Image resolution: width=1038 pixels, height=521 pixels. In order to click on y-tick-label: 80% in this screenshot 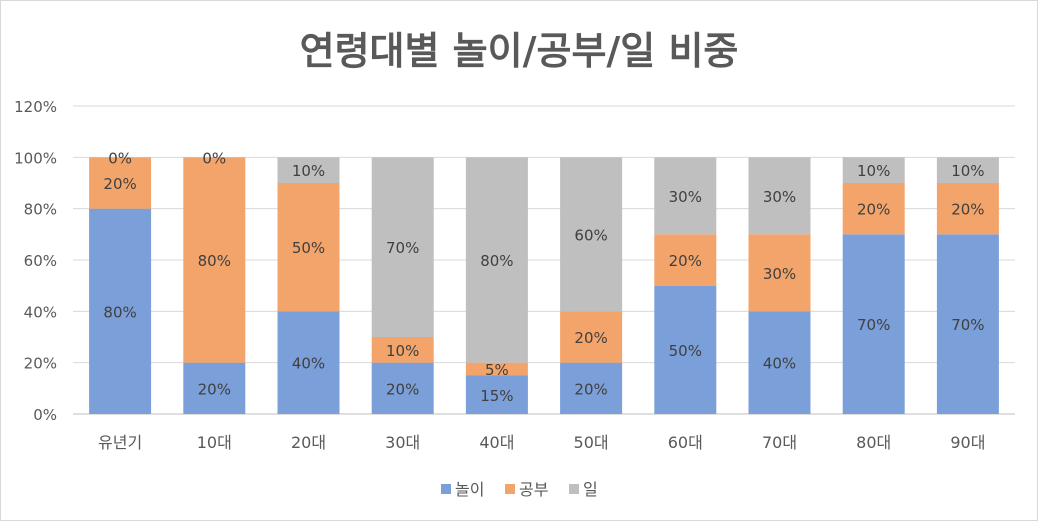, I will do `click(40, 210)`.